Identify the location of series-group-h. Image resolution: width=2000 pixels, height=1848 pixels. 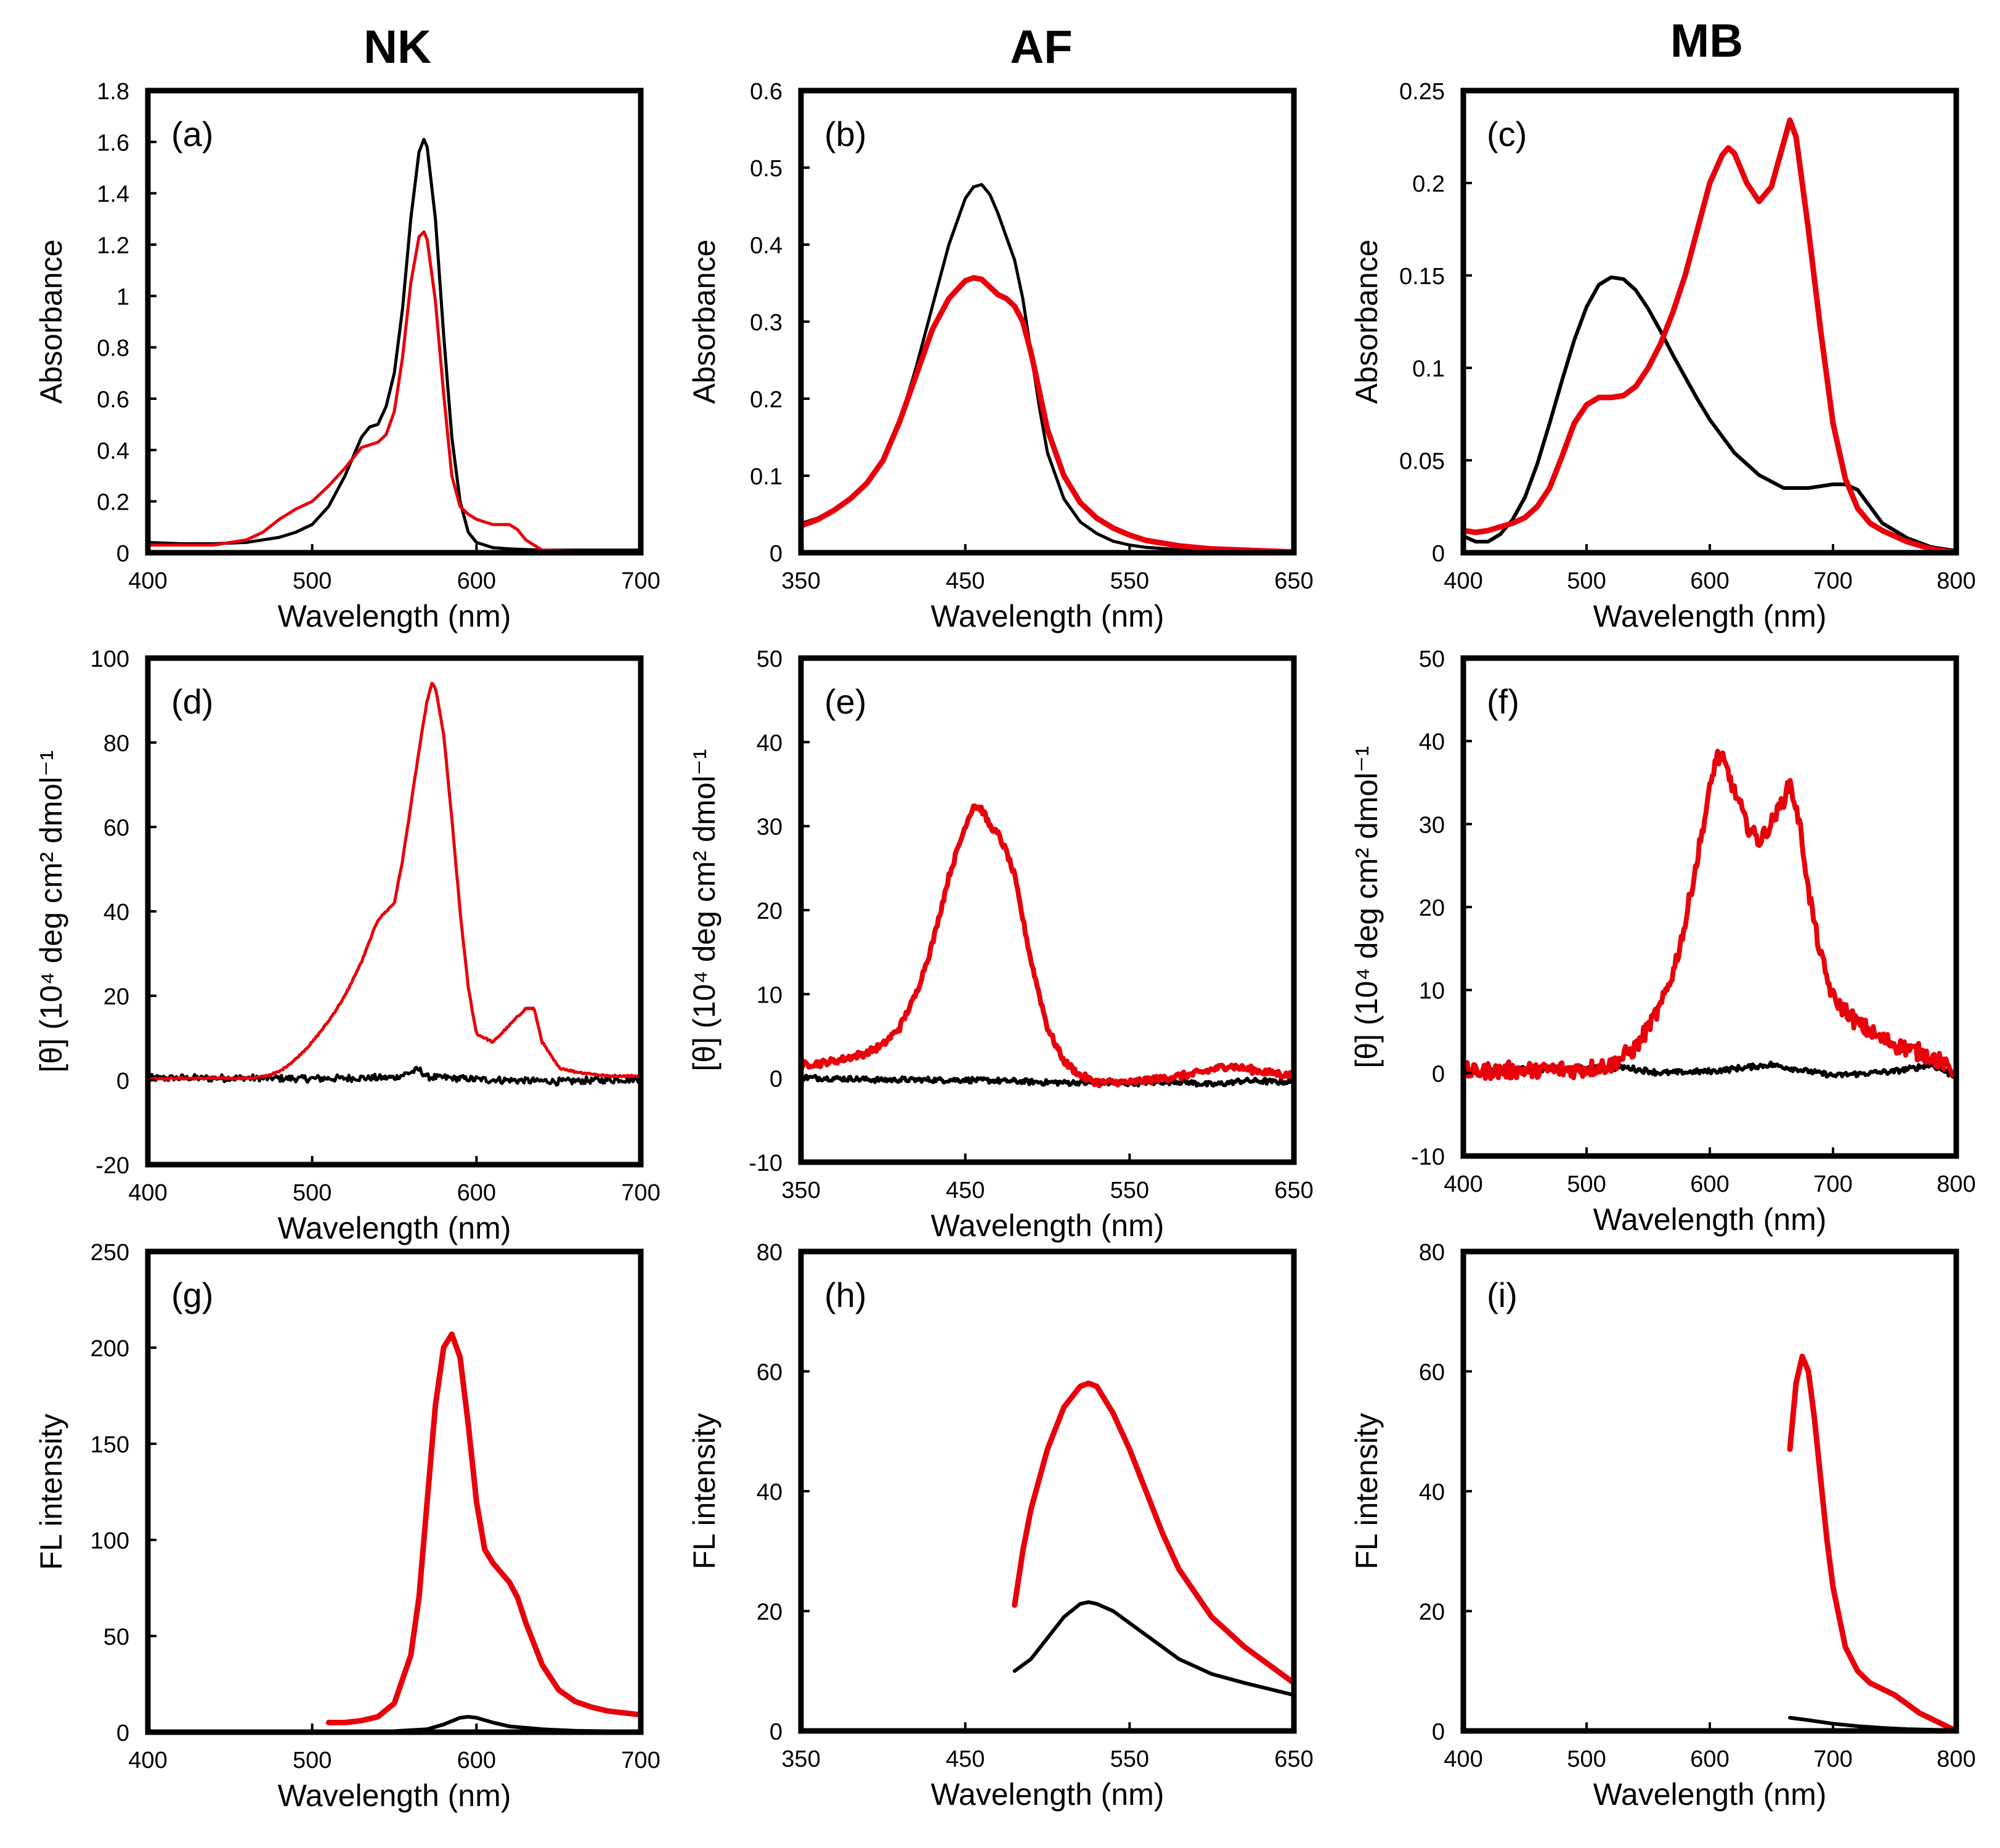
(1153, 1538).